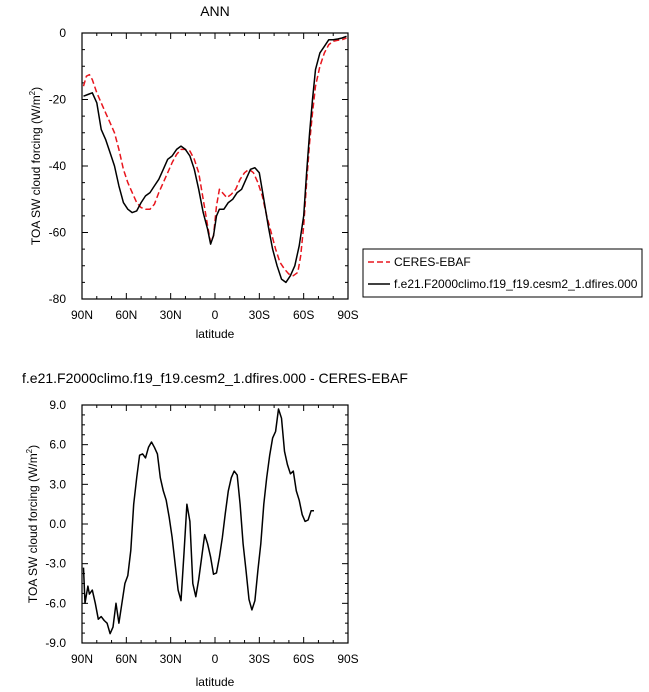 Image resolution: width=649 pixels, height=692 pixels. Describe the element at coordinates (58, 233) in the screenshot. I see `top-y-tick-label: -60` at that location.